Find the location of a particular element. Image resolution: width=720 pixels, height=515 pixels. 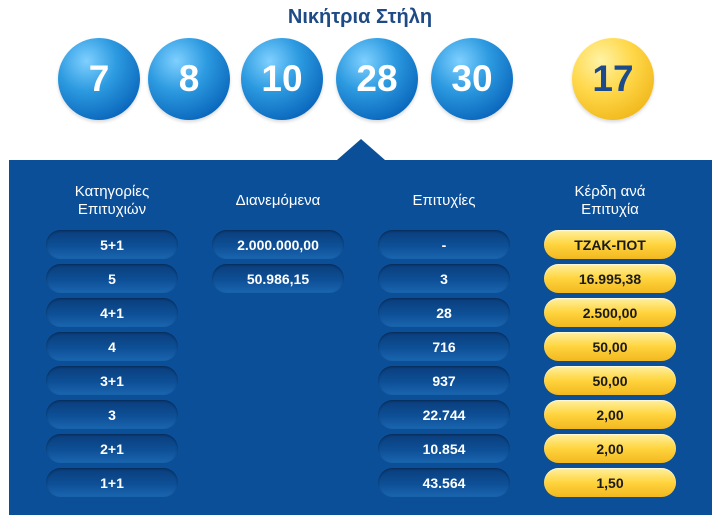

number-ball: 30 is located at coordinates (472, 79).